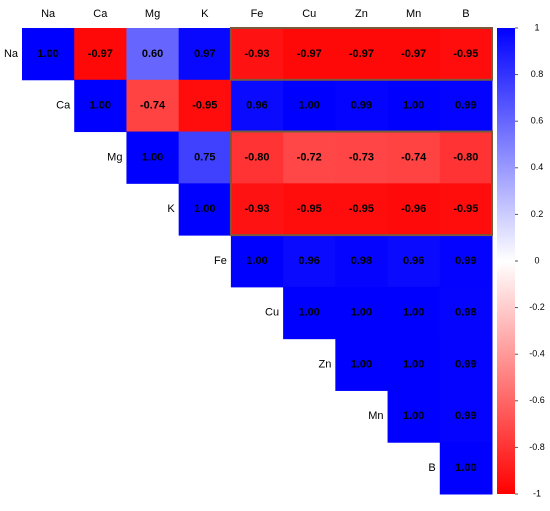  I want to click on colorbar-tick-label: 0.6, so click(537, 121).